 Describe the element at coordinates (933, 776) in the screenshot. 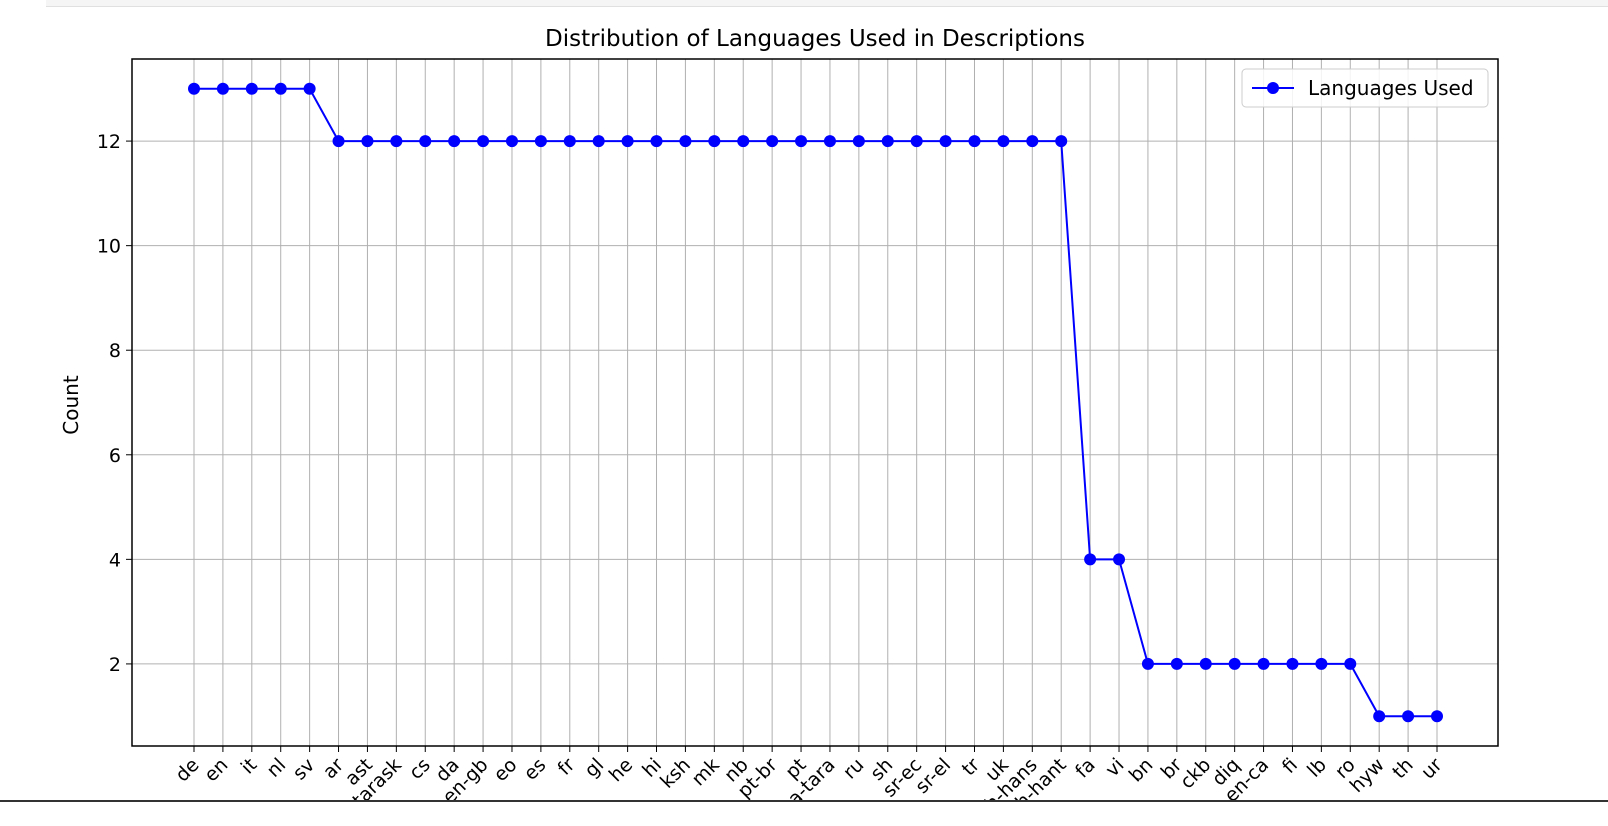

I see `x-tick-label: sr-el` at that location.